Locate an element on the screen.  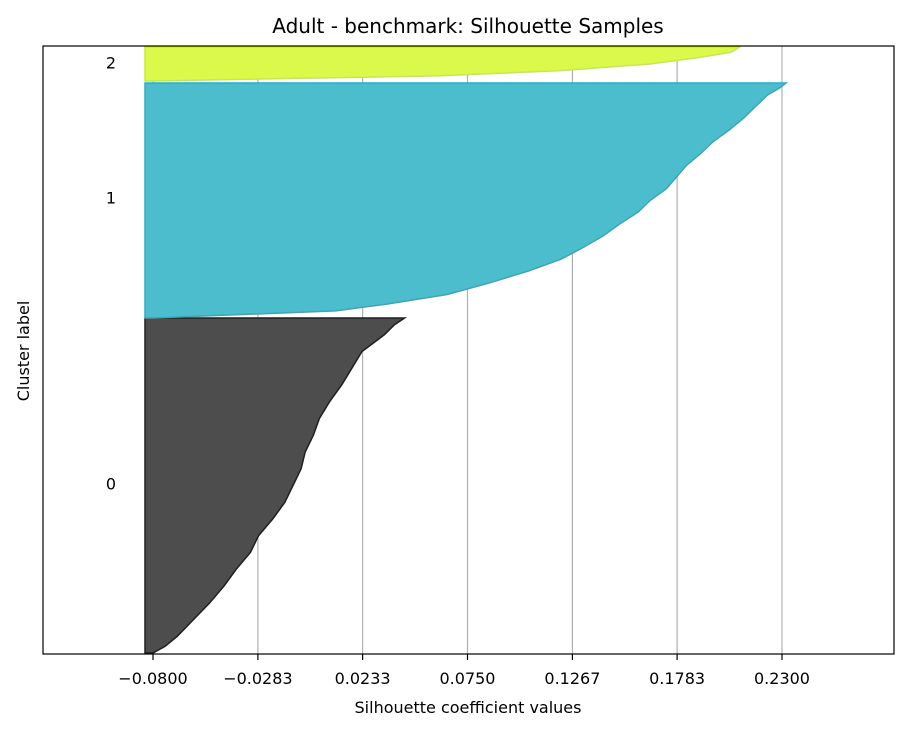
x-tick-label: 0.1267 is located at coordinates (572, 678).